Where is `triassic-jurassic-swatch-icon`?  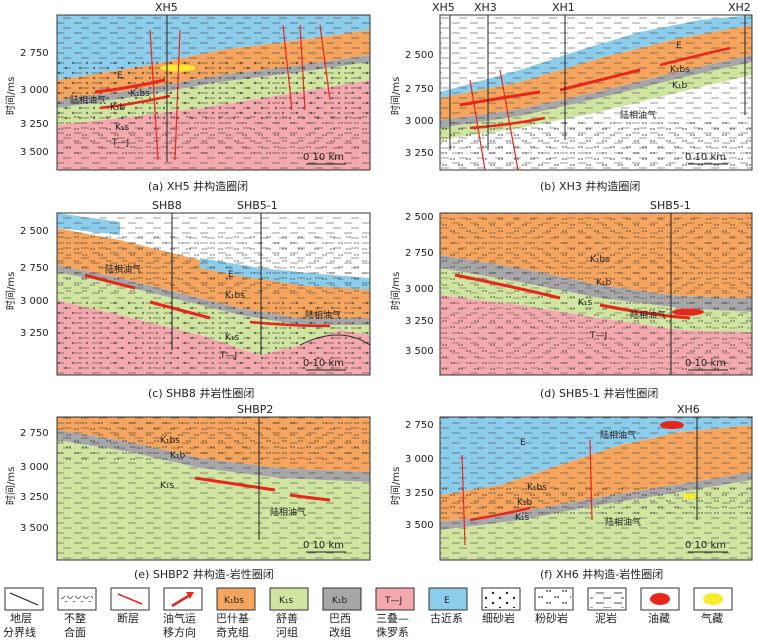
triassic-jurassic-swatch-icon is located at coordinates (395, 599).